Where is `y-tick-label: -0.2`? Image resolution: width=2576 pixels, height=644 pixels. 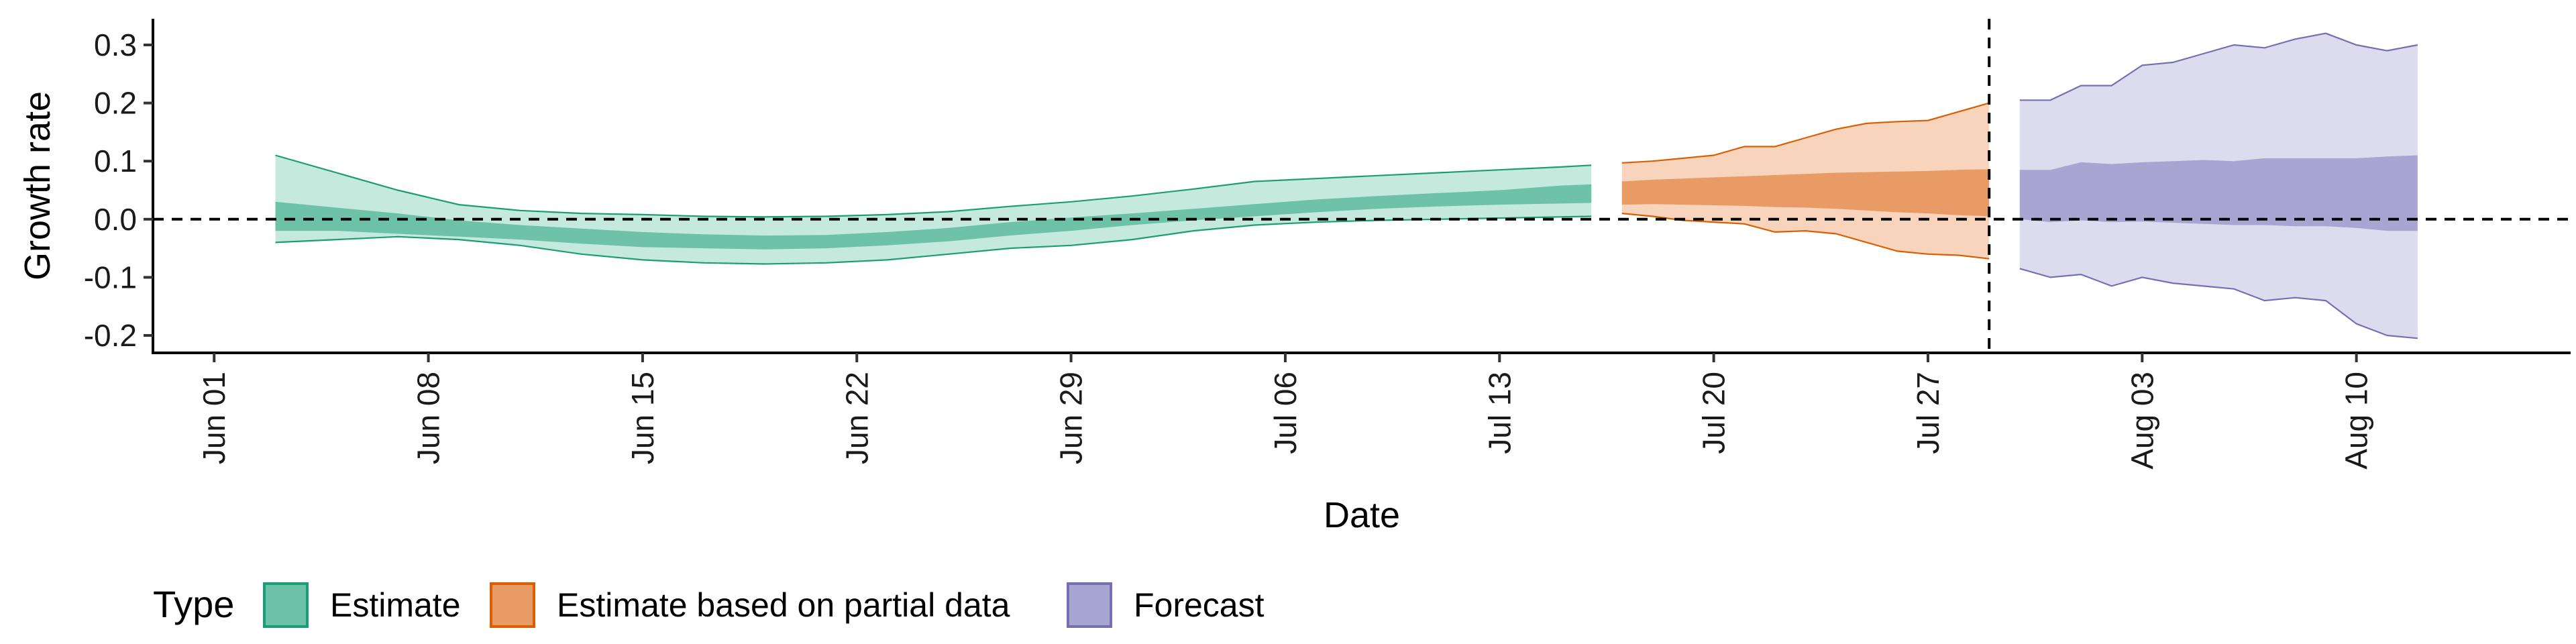 y-tick-label: -0.2 is located at coordinates (110, 335).